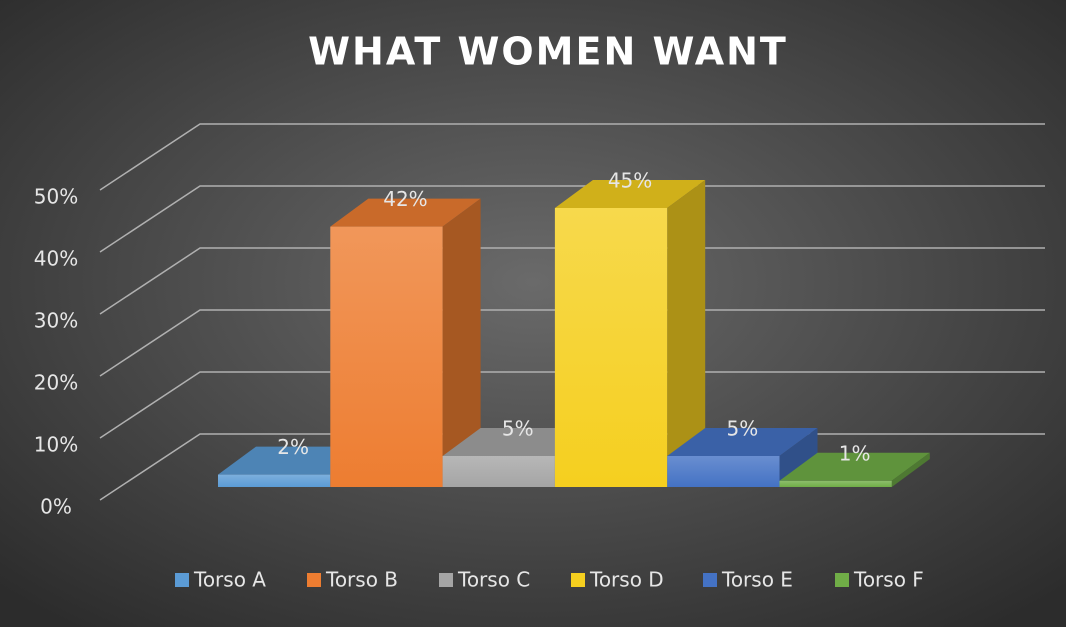 The height and width of the screenshot is (627, 1066). Describe the element at coordinates (56, 445) in the screenshot. I see `y-tick-label: 10%` at that location.